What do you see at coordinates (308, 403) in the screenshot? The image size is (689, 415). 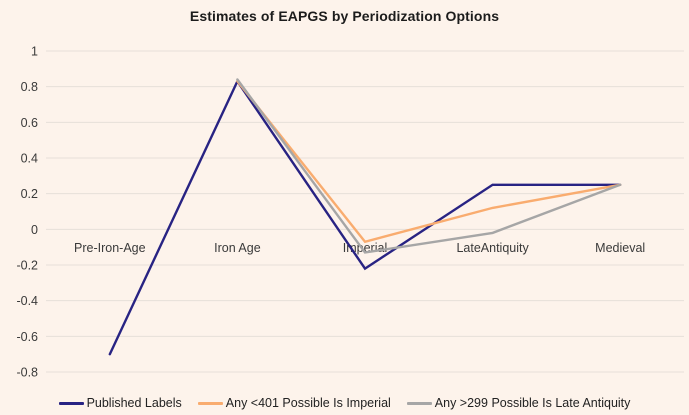 I see `legend-label: Any <401 Possible Is Imperial` at bounding box center [308, 403].